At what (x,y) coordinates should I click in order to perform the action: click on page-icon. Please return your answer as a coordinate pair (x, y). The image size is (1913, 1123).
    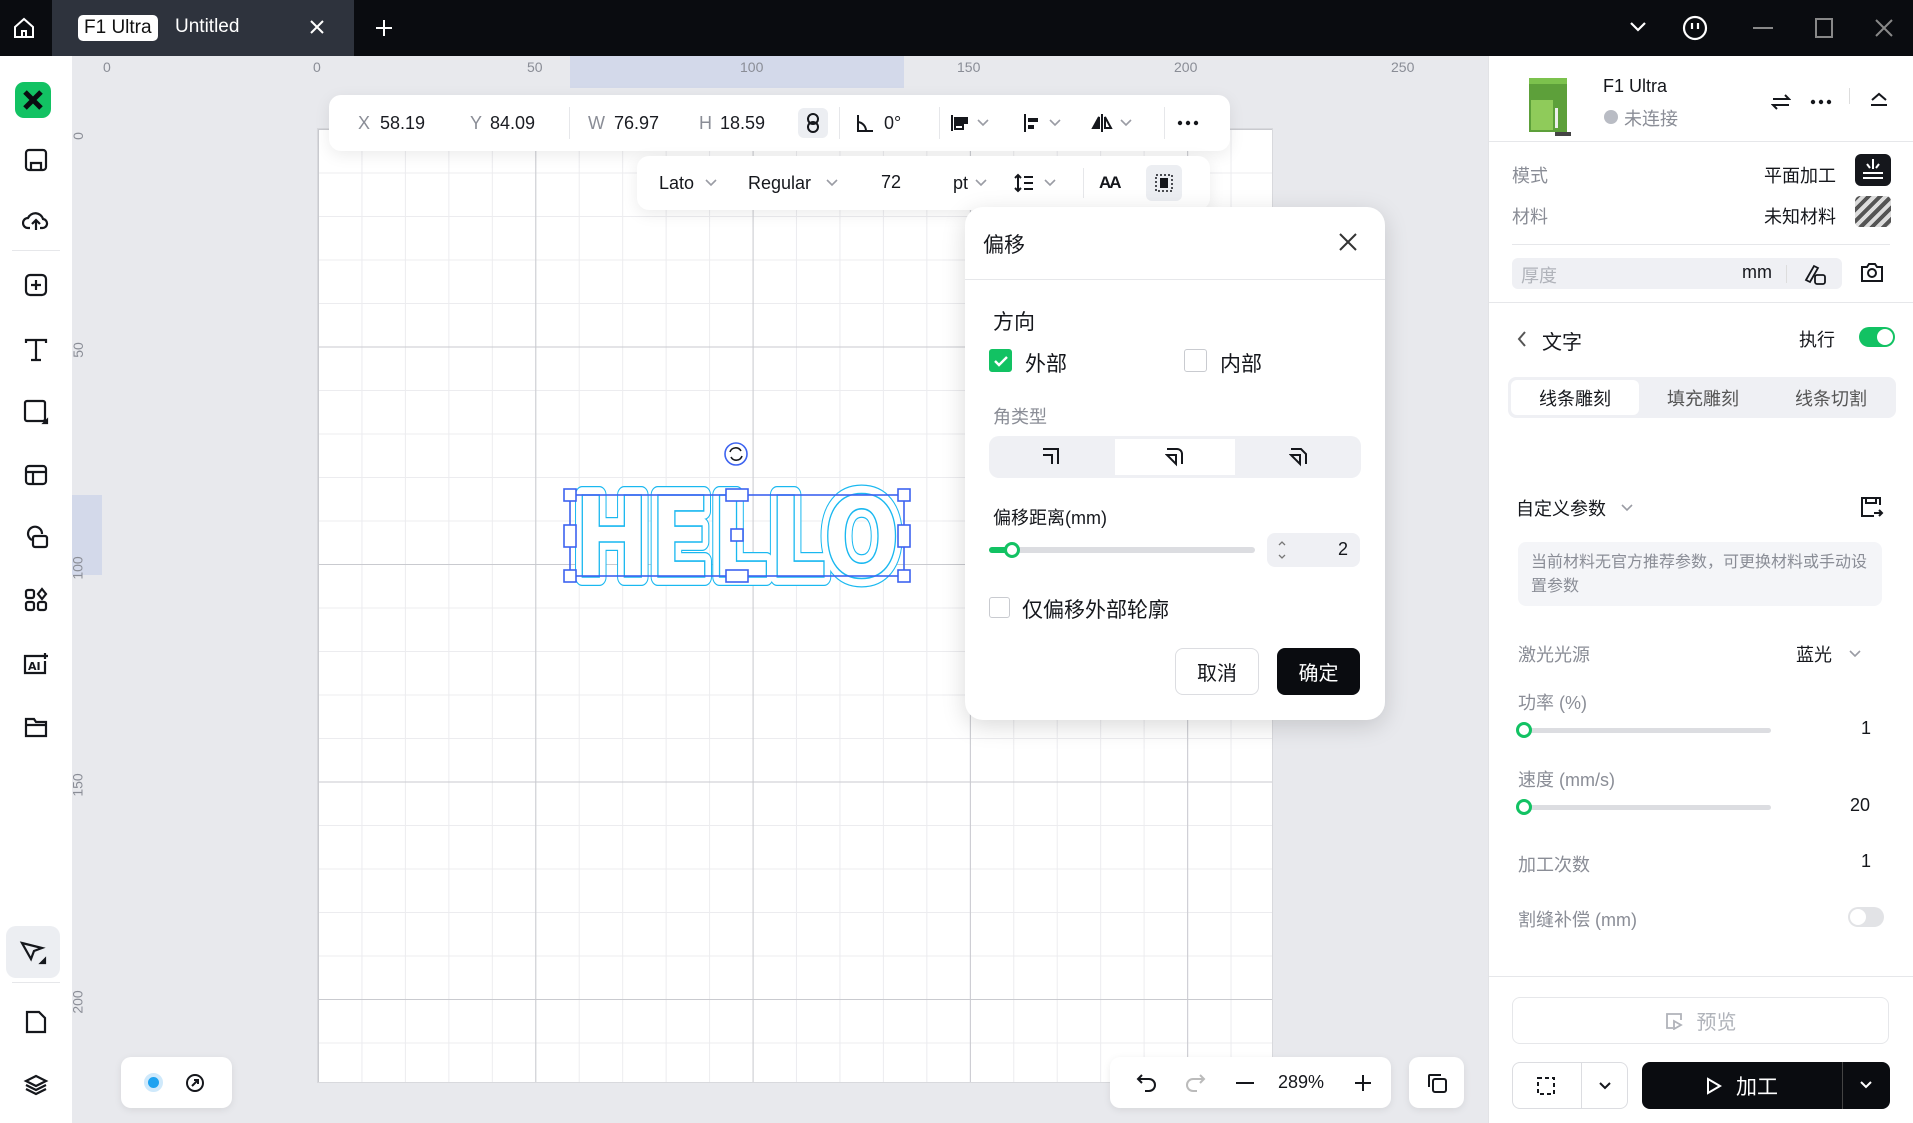
    Looking at the image, I should click on (36, 1022).